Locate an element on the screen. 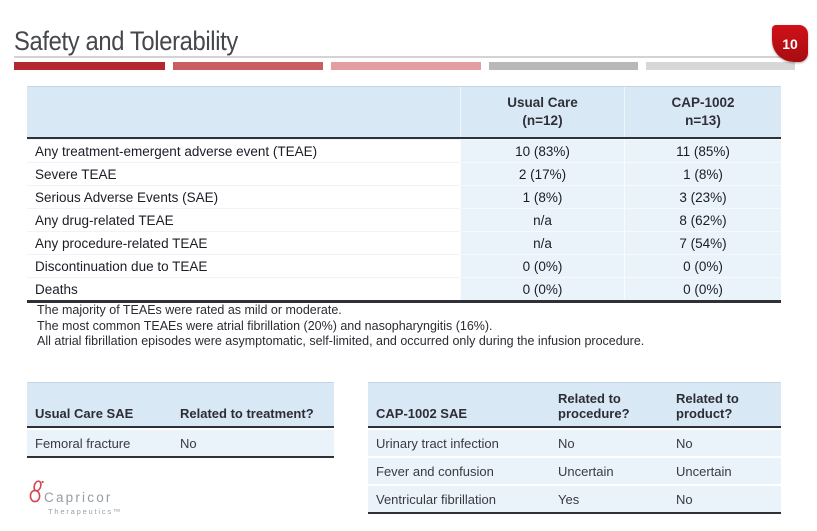  table-row: Femoral fracture No is located at coordinates (180, 442).